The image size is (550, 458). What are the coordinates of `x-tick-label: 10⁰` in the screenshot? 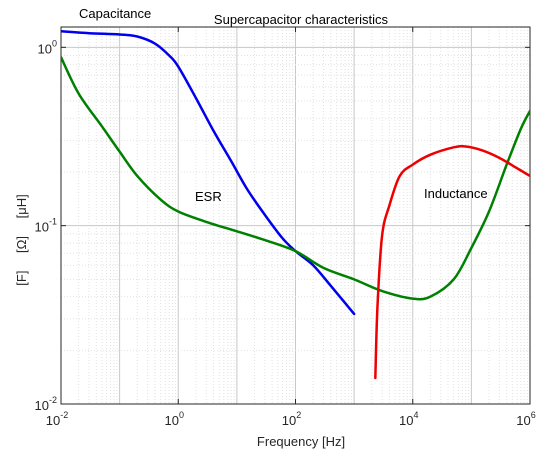 It's located at (174, 419).